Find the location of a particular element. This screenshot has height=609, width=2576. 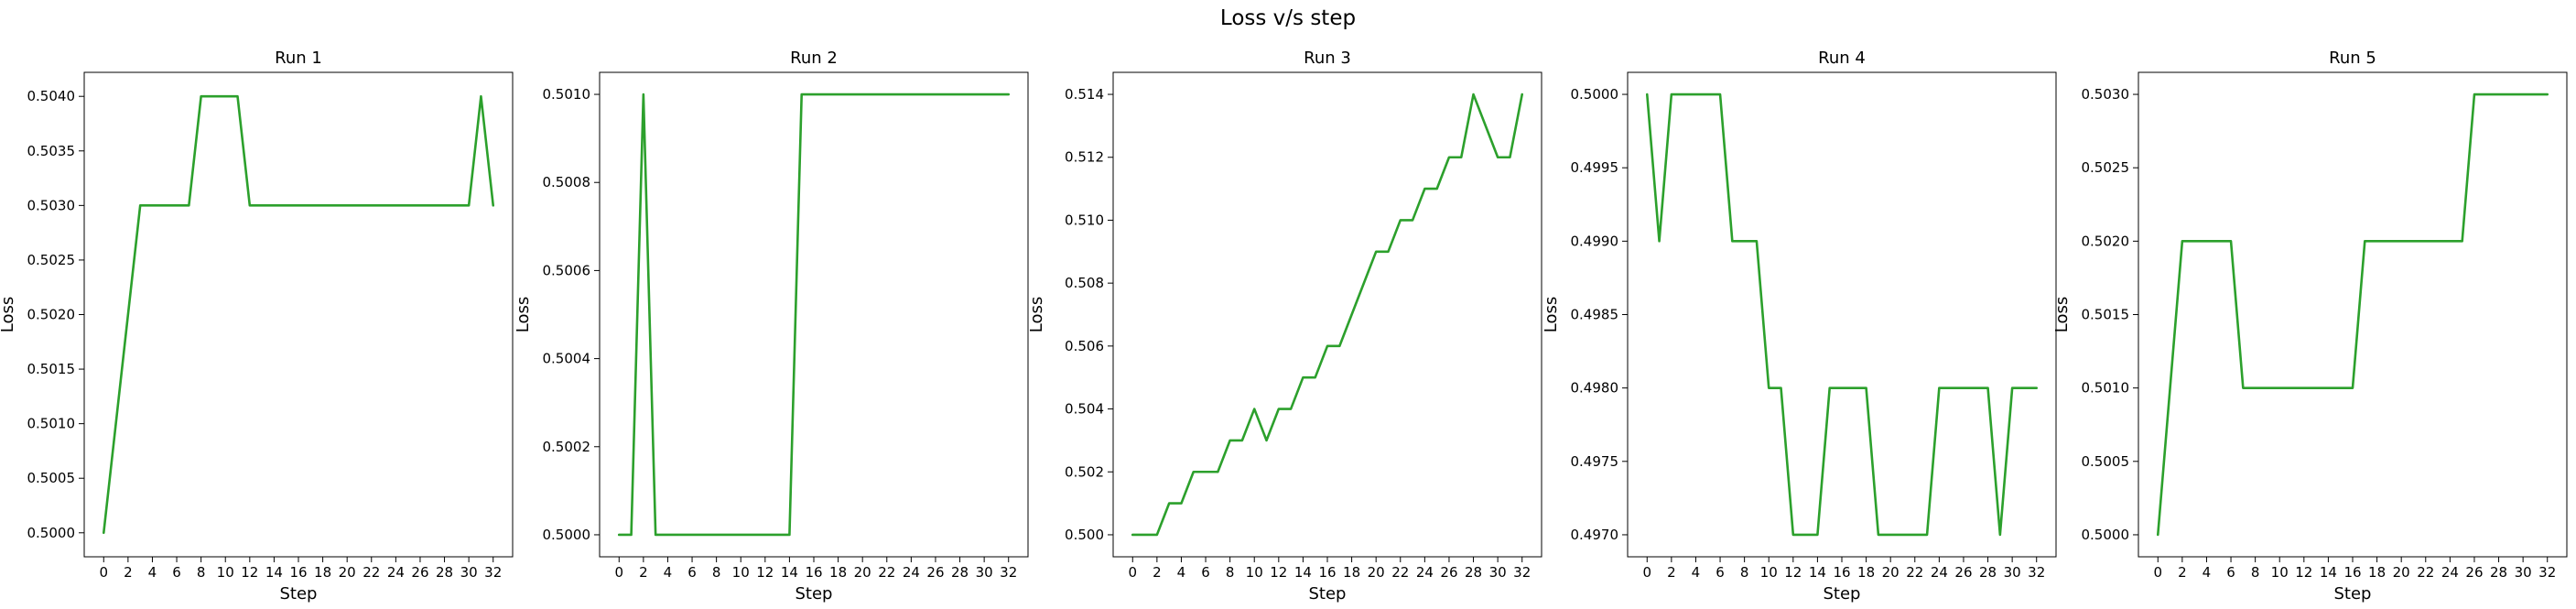

y-tick-label: 0.5002 is located at coordinates (567, 447).